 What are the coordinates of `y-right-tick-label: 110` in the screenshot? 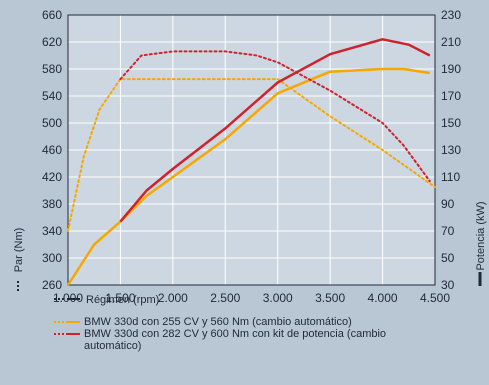 It's located at (450, 177).